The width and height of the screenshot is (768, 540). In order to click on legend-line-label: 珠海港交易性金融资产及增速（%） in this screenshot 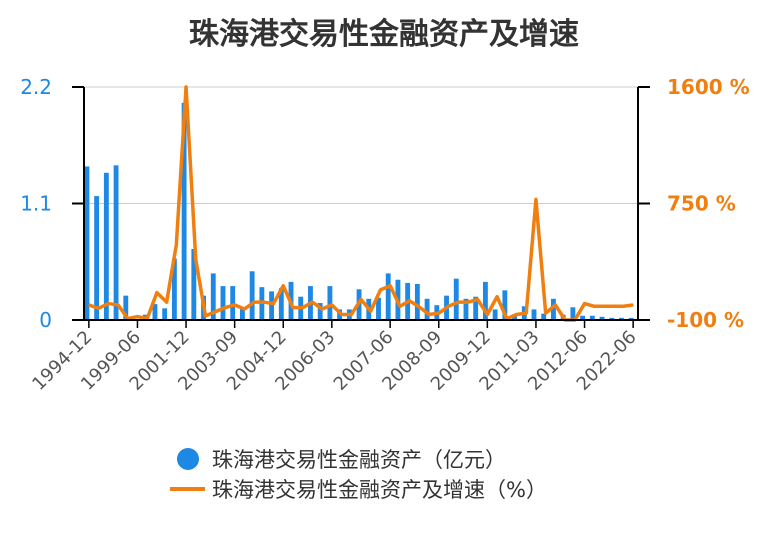, I will do `click(379, 490)`.